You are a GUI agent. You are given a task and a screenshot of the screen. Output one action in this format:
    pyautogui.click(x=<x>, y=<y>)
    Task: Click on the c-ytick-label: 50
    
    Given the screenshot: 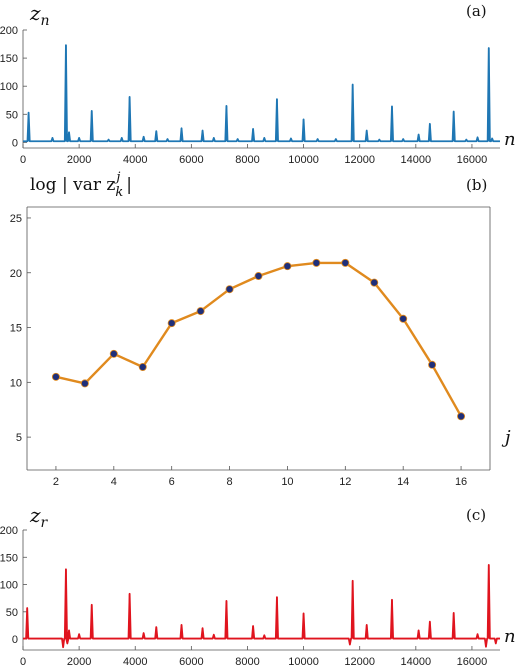 What is the action you would take?
    pyautogui.click(x=12, y=613)
    